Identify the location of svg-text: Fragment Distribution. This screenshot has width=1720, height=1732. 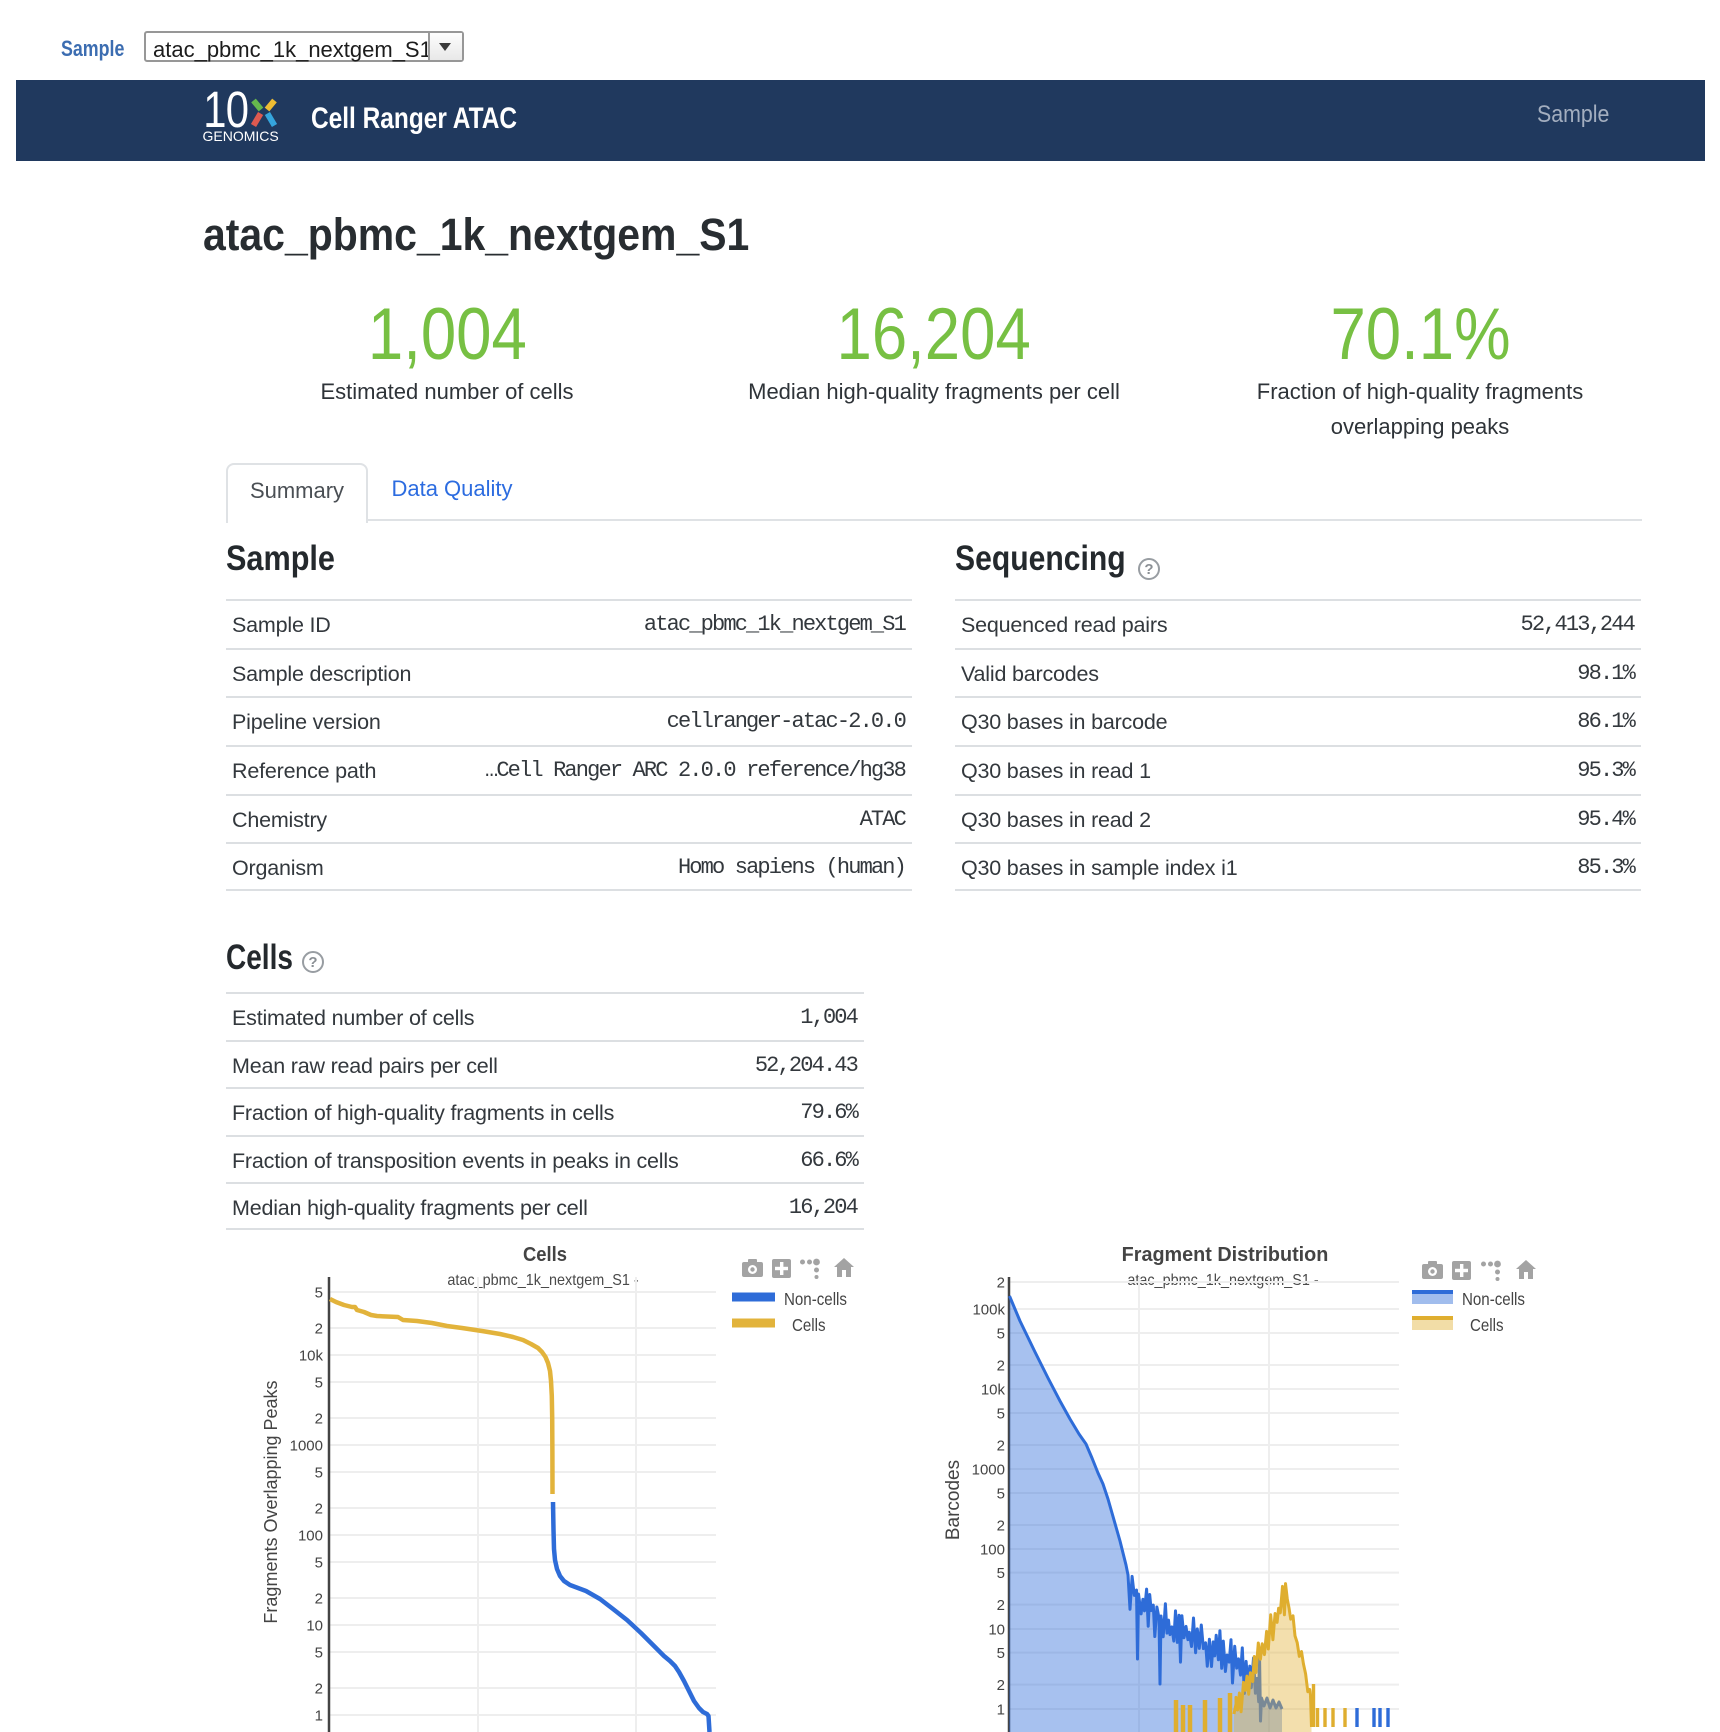
(1225, 1255).